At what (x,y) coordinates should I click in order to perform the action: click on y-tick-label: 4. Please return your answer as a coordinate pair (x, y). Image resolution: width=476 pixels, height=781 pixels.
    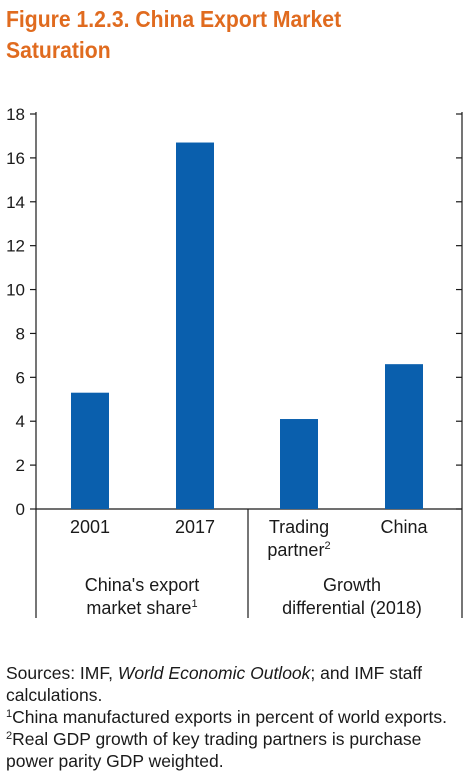
    Looking at the image, I should click on (20, 421).